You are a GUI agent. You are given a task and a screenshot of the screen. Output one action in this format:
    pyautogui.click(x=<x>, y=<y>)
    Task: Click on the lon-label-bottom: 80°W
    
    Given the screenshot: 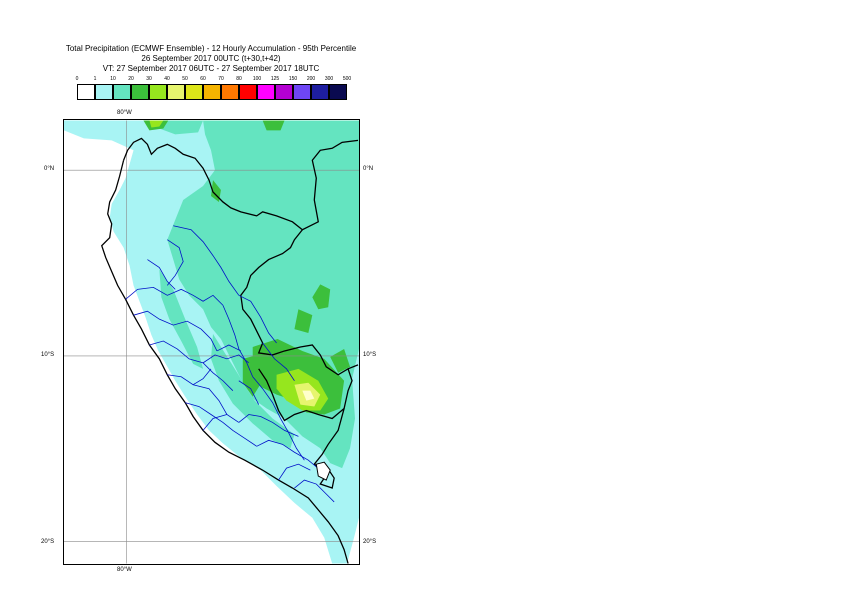 What is the action you would take?
    pyautogui.click(x=124, y=570)
    